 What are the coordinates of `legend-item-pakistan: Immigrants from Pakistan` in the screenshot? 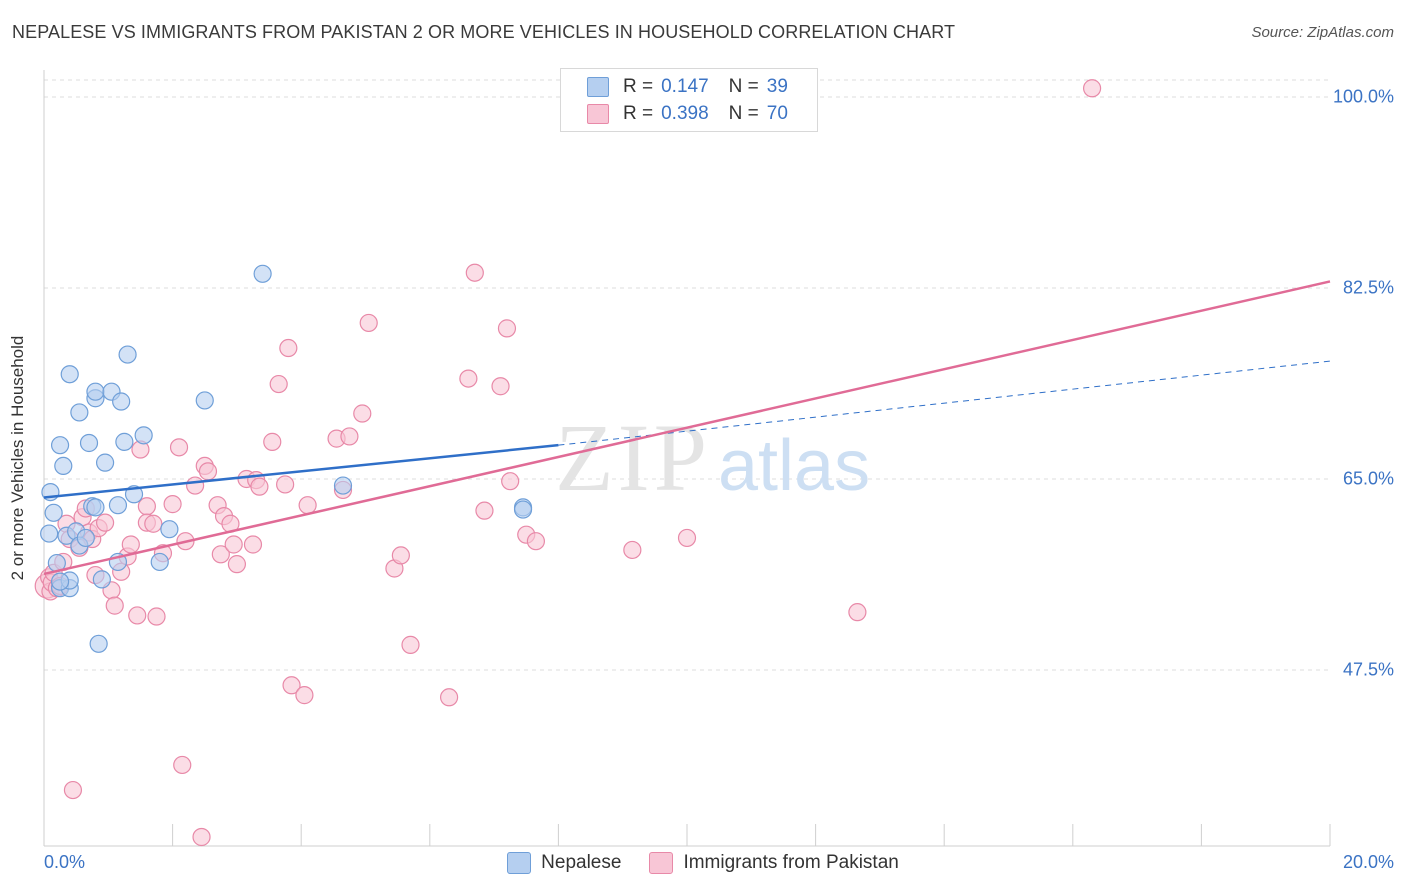 It's located at (774, 863).